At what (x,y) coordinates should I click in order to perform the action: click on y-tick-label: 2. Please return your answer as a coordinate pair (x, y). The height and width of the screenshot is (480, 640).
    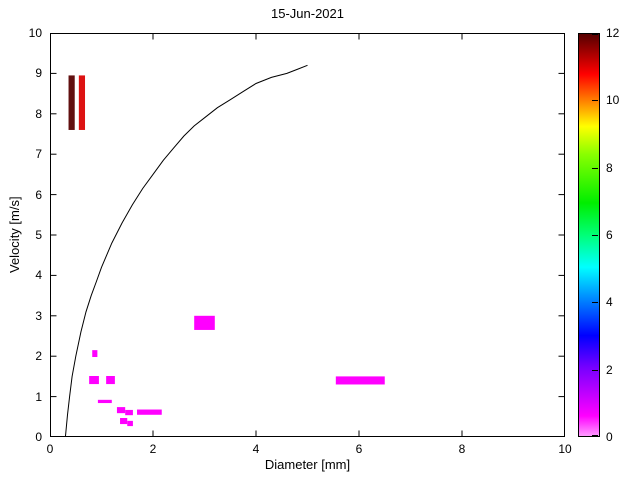
    Looking at the image, I should click on (38, 356).